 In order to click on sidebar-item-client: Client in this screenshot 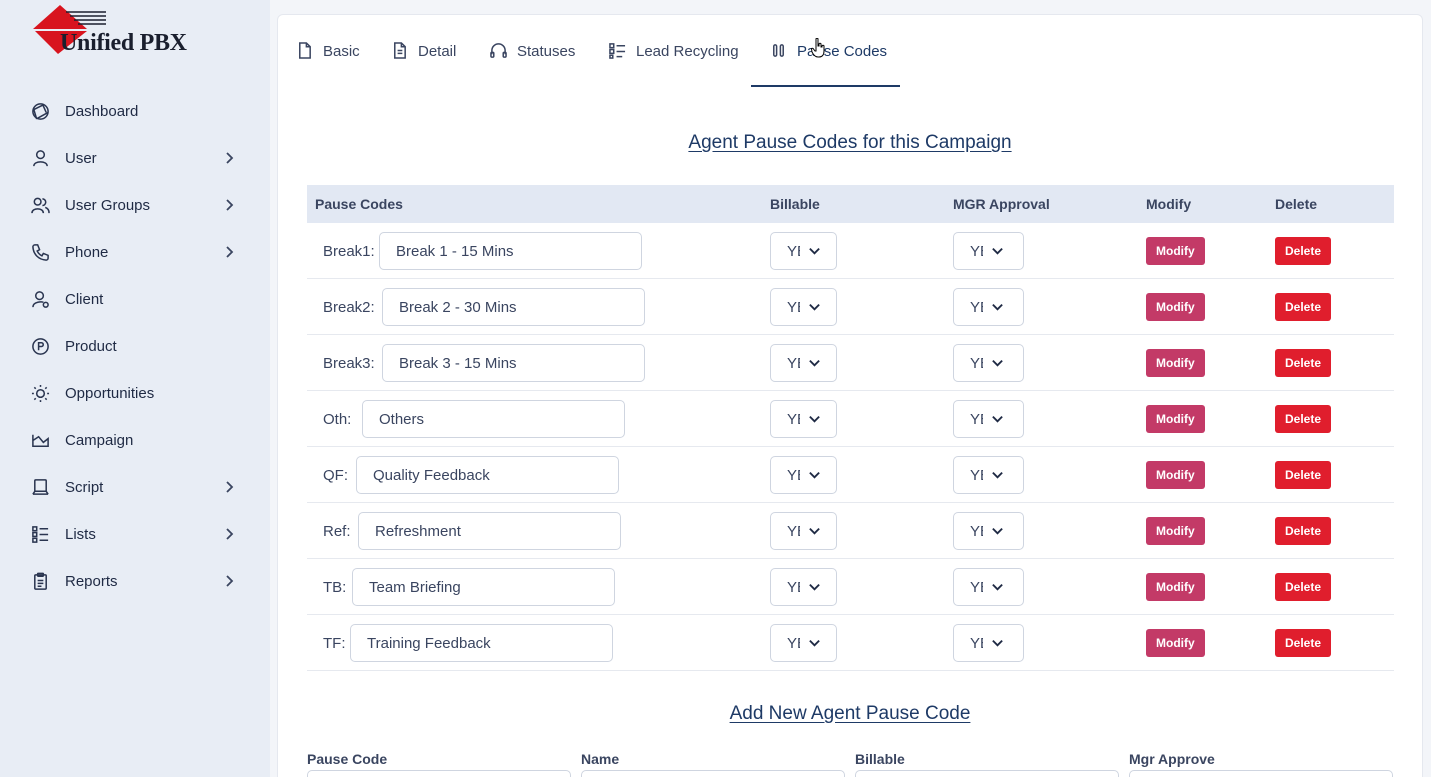, I will do `click(135, 299)`.